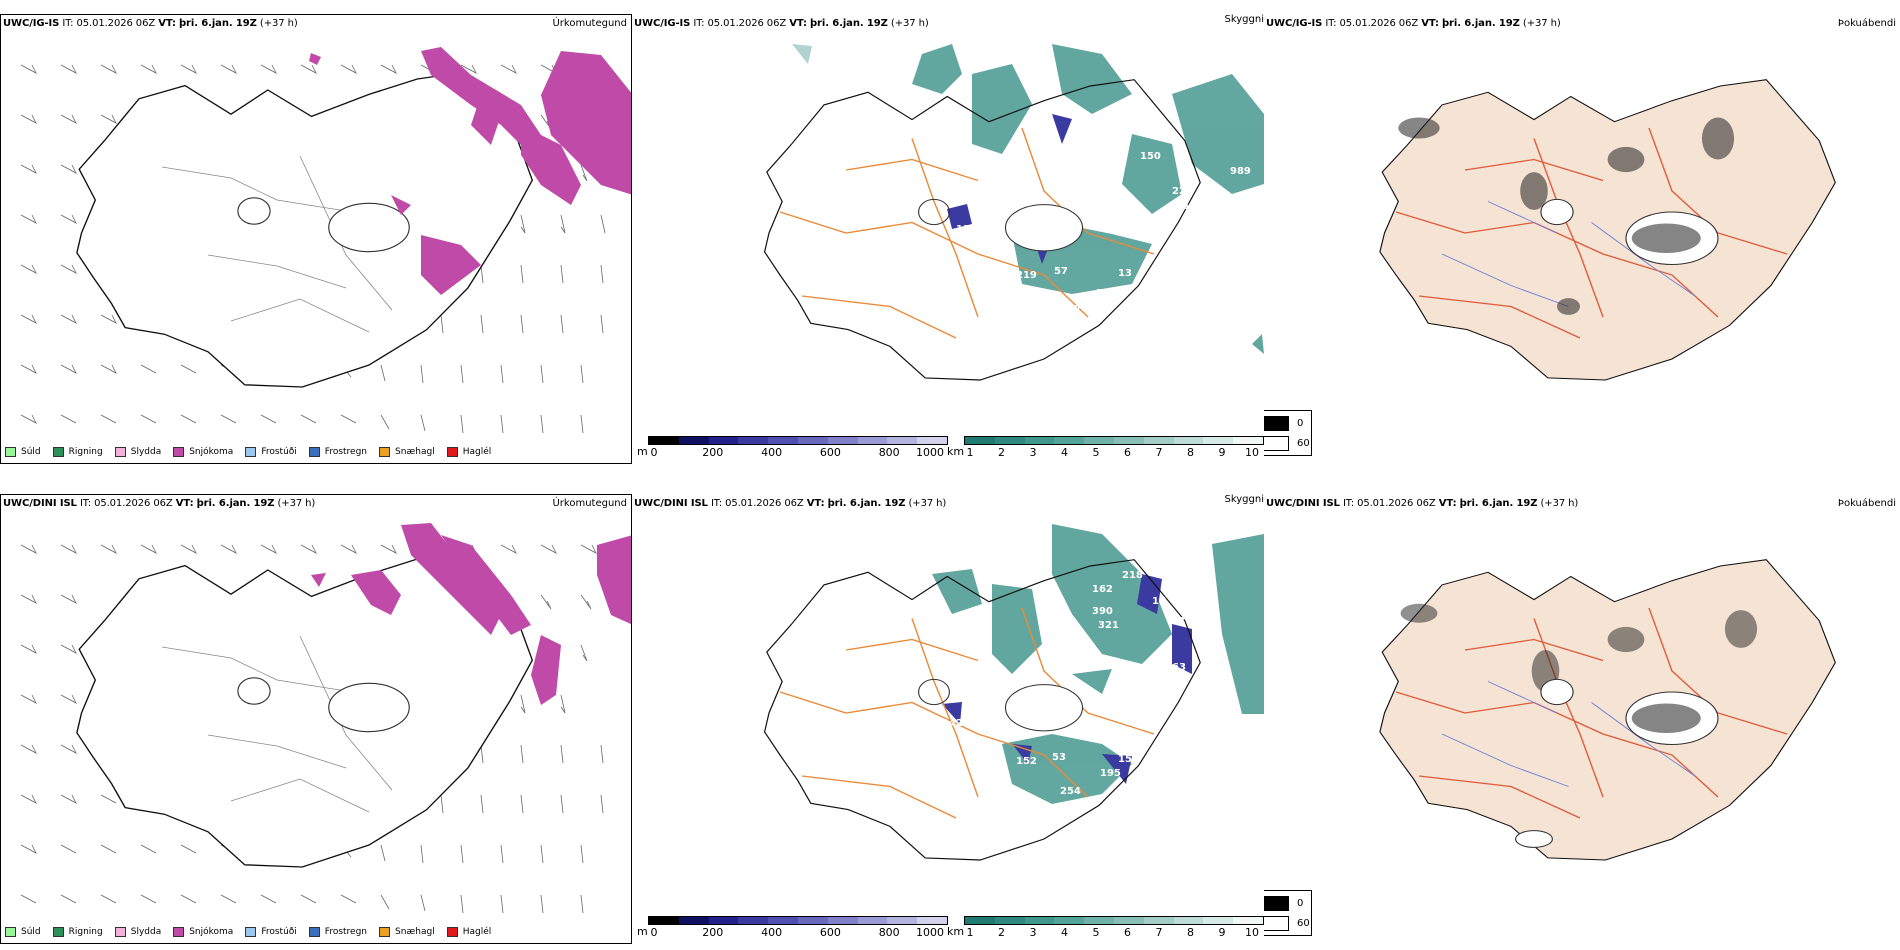 This screenshot has height=950, width=1900. What do you see at coordinates (1070, 309) in the screenshot?
I see `cloud-value: 542` at bounding box center [1070, 309].